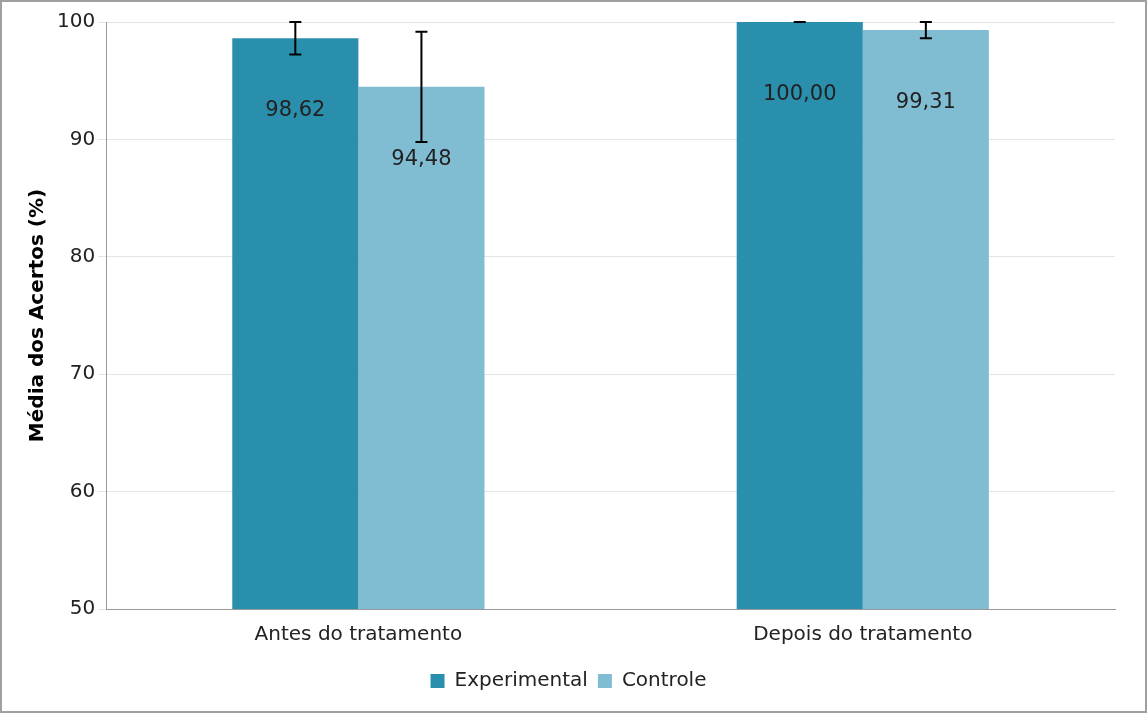 The height and width of the screenshot is (713, 1147). Describe the element at coordinates (82, 137) in the screenshot. I see `y-tick-label: 90` at that location.